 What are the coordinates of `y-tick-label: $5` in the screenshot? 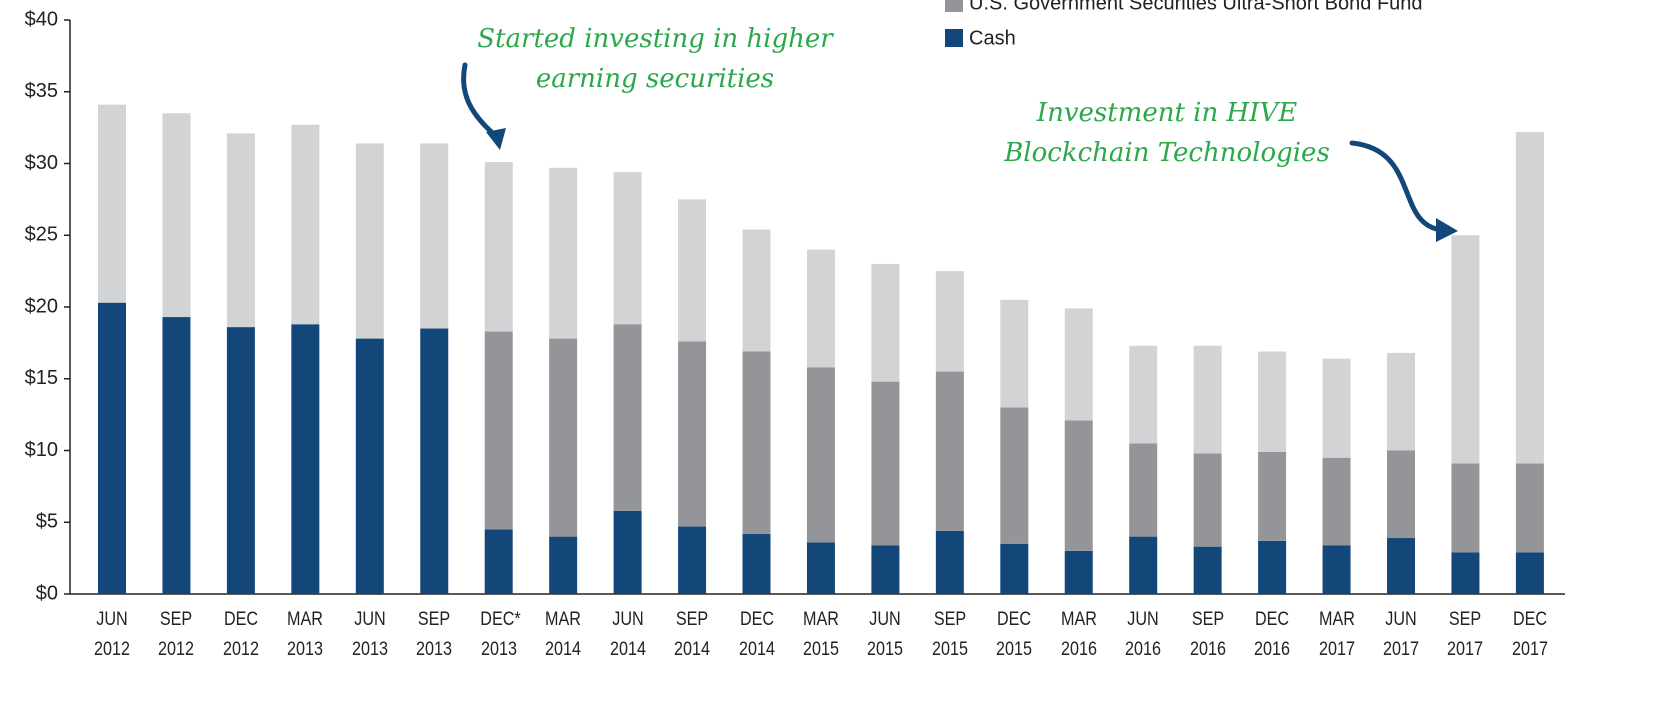 It's located at (47, 522).